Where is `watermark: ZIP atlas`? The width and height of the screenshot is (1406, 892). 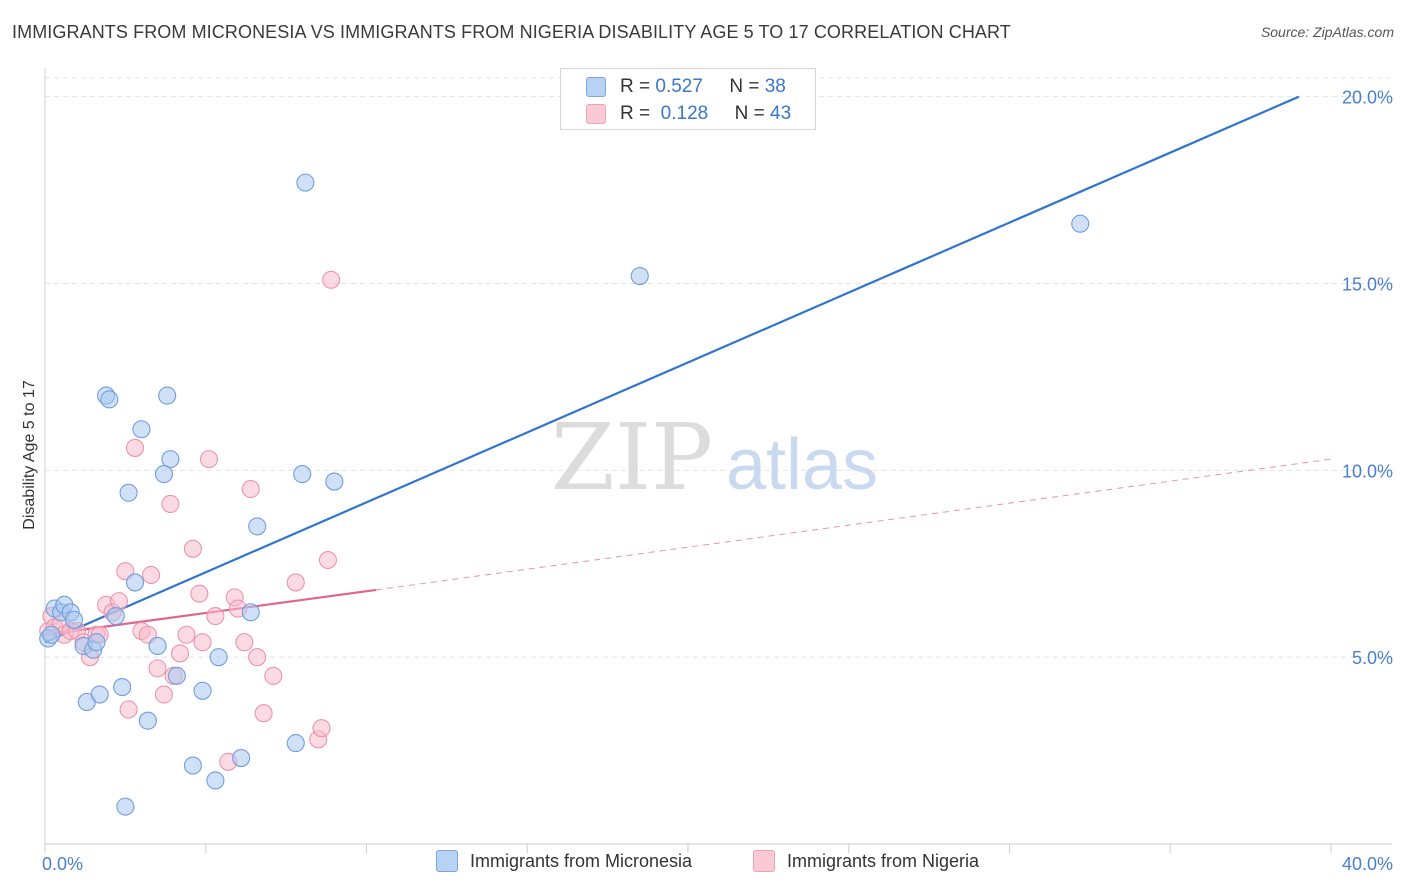
watermark: ZIP atlas is located at coordinates (714, 457).